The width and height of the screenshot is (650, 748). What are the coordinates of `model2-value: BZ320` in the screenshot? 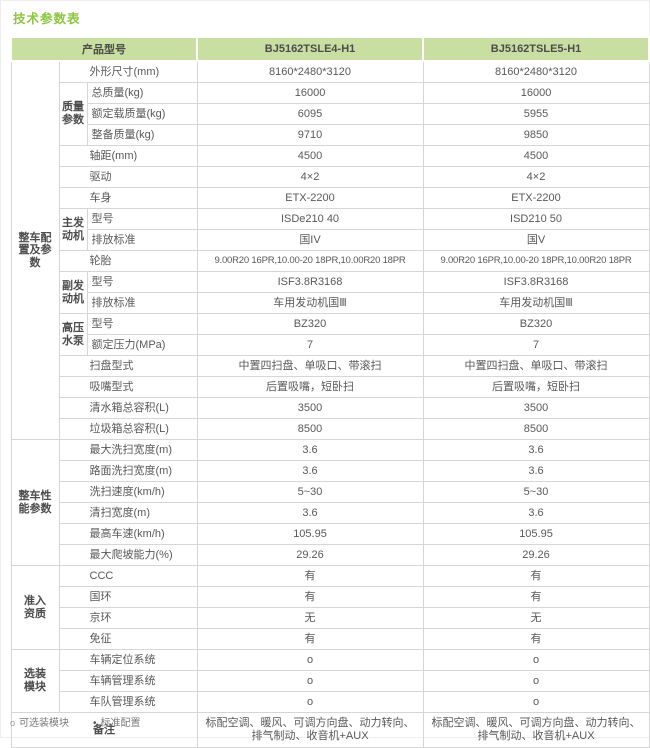 It's located at (536, 324).